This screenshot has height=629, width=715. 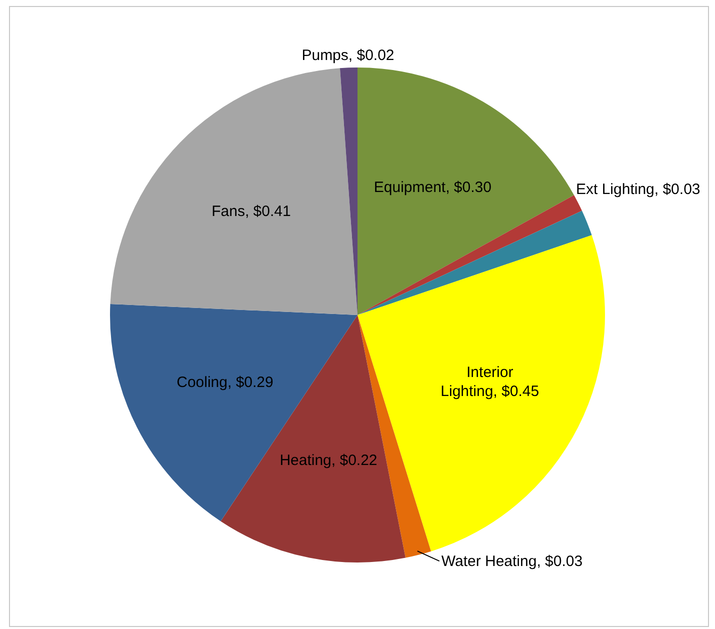 What do you see at coordinates (490, 382) in the screenshot?
I see `slice-label: Interior Lighting, $0.45` at bounding box center [490, 382].